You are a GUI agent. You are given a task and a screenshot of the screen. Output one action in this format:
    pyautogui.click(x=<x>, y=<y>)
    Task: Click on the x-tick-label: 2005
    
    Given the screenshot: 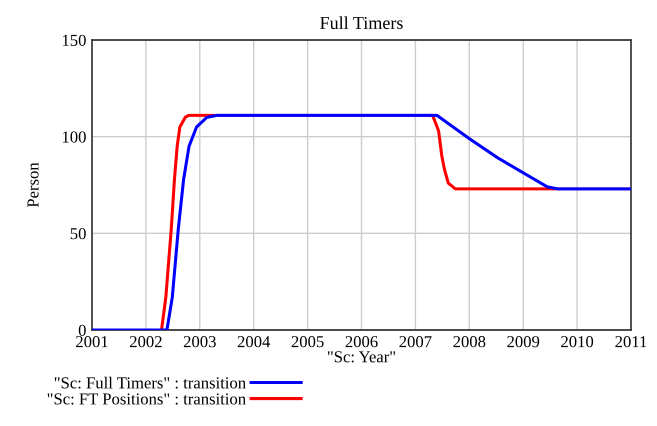 What is the action you would take?
    pyautogui.click(x=308, y=342)
    